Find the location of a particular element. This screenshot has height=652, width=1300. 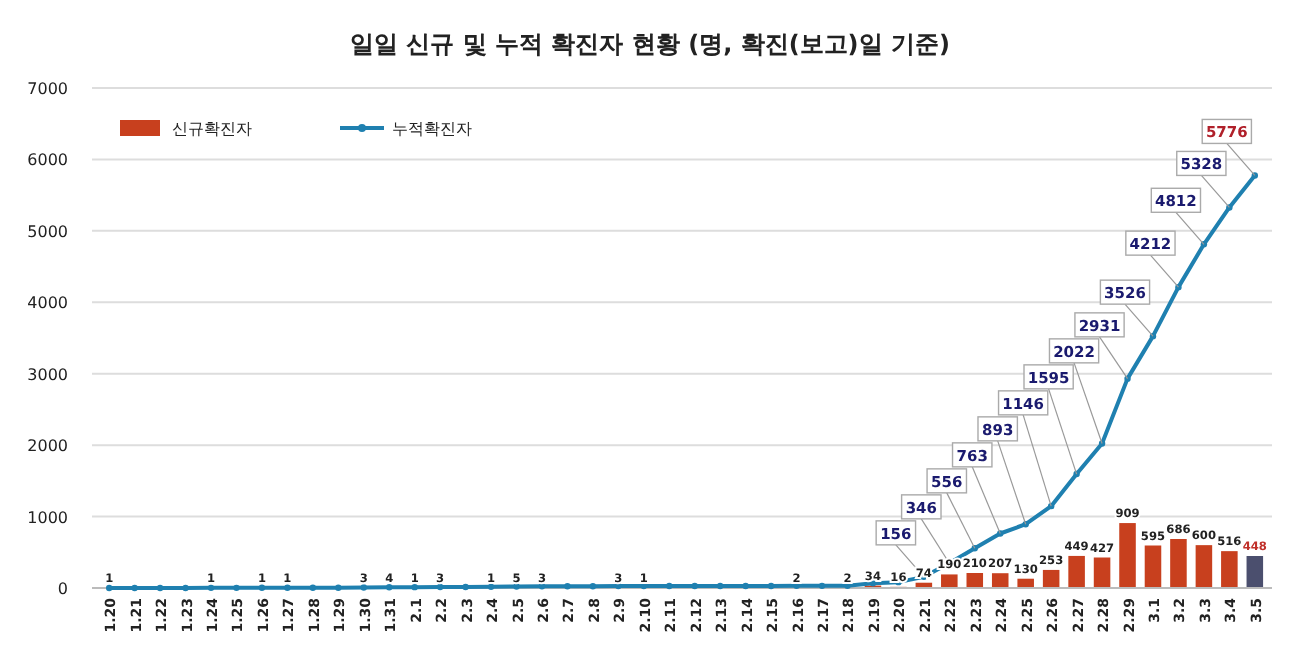

y-tick-label: 2000 is located at coordinates (47, 446).